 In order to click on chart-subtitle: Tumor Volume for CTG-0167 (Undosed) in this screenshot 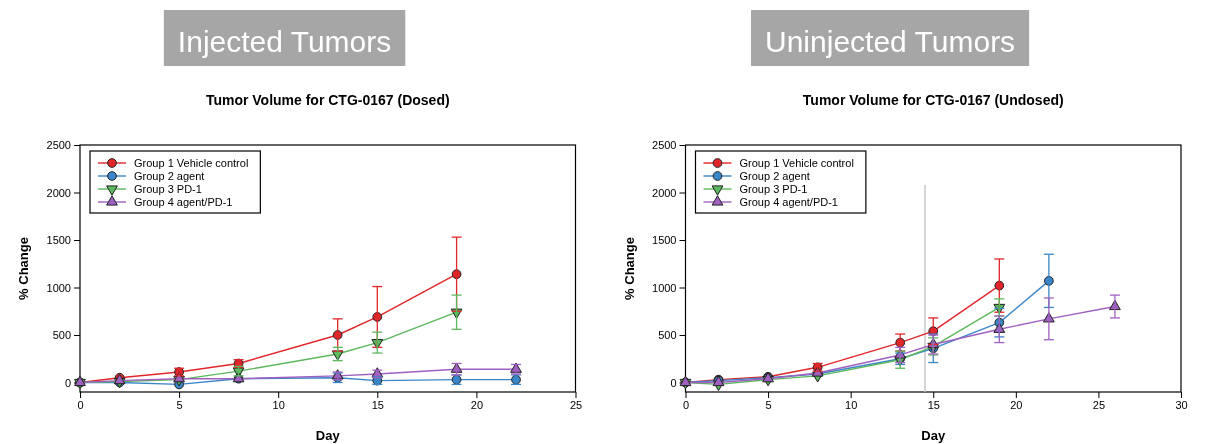, I will do `click(933, 100)`.